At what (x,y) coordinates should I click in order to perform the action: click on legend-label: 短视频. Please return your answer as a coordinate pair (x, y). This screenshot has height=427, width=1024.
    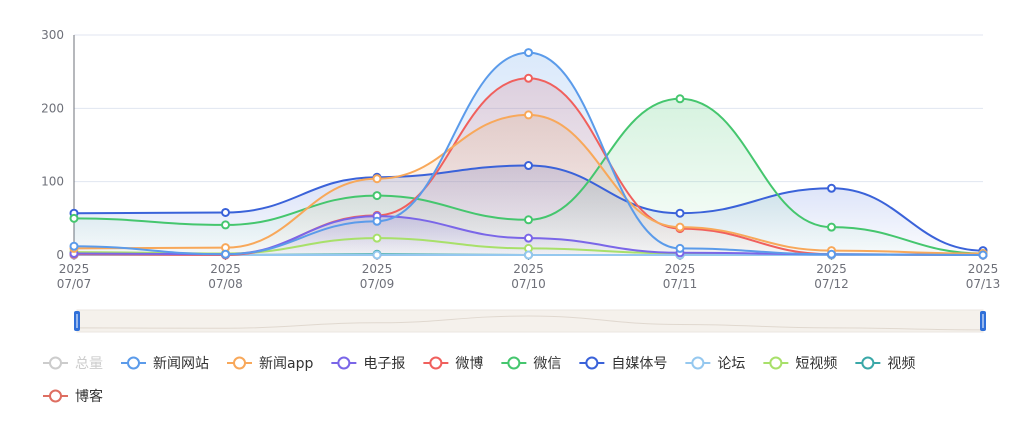
    Looking at the image, I should click on (816, 364).